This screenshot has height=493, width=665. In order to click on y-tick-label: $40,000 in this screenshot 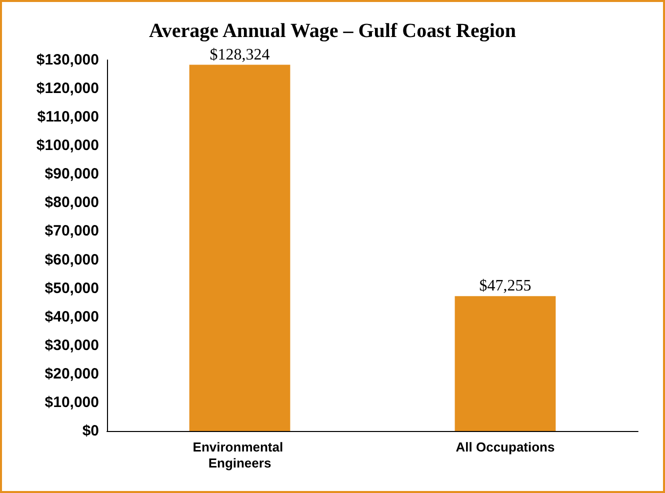, I will do `click(71, 317)`.